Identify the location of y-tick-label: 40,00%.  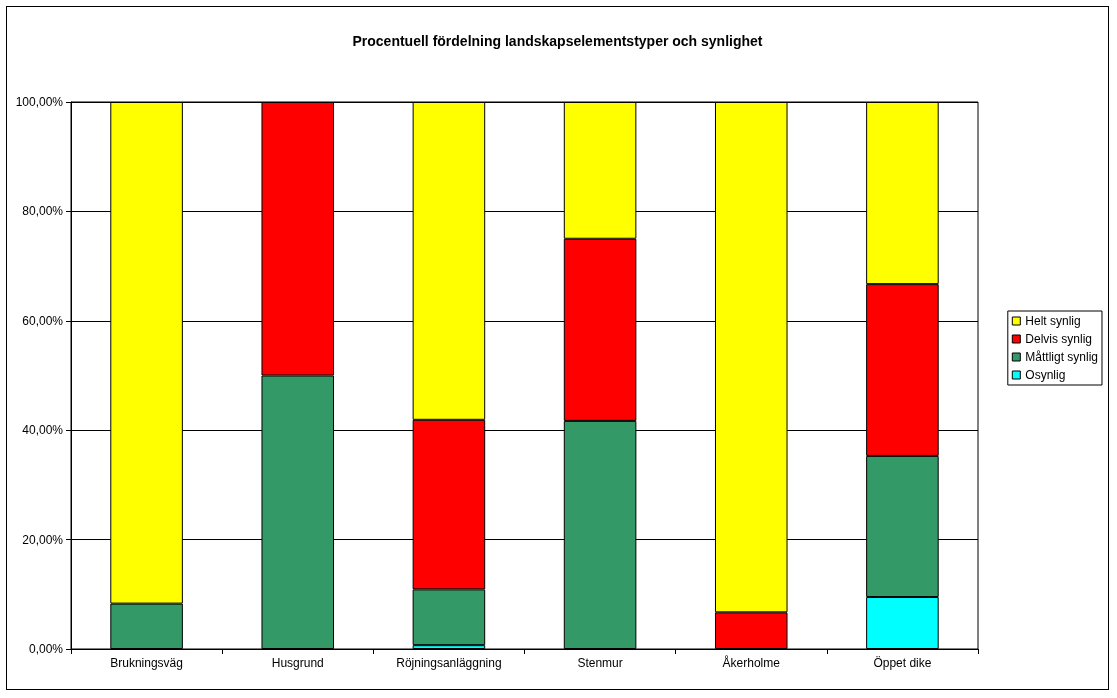
(43, 430).